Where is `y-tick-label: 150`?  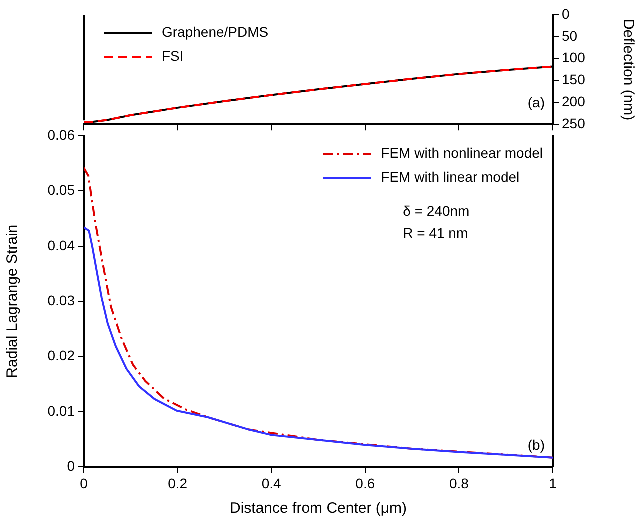
y-tick-label: 150 is located at coordinates (574, 80).